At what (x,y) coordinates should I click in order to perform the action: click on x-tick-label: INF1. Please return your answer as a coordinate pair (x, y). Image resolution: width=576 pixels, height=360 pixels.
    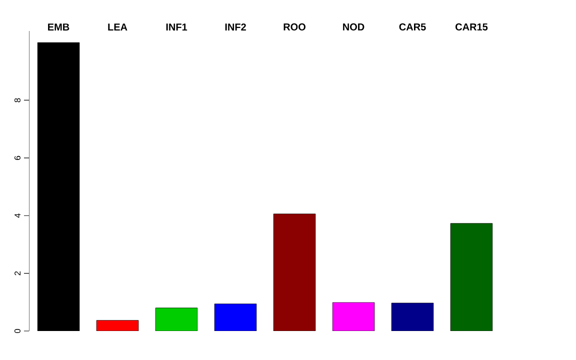
    Looking at the image, I should click on (177, 27).